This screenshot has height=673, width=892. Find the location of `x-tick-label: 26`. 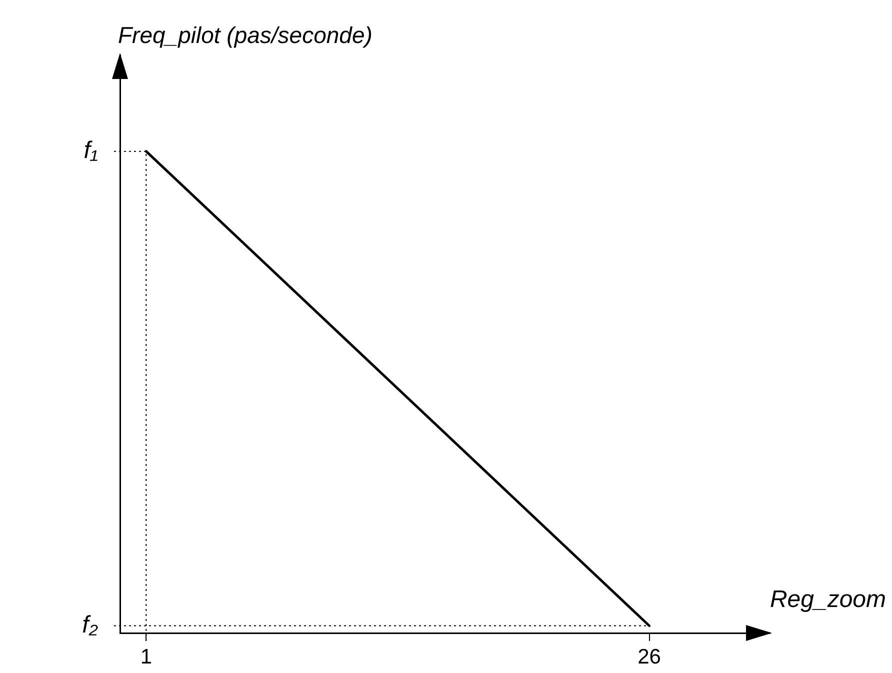

x-tick-label: 26 is located at coordinates (649, 656).